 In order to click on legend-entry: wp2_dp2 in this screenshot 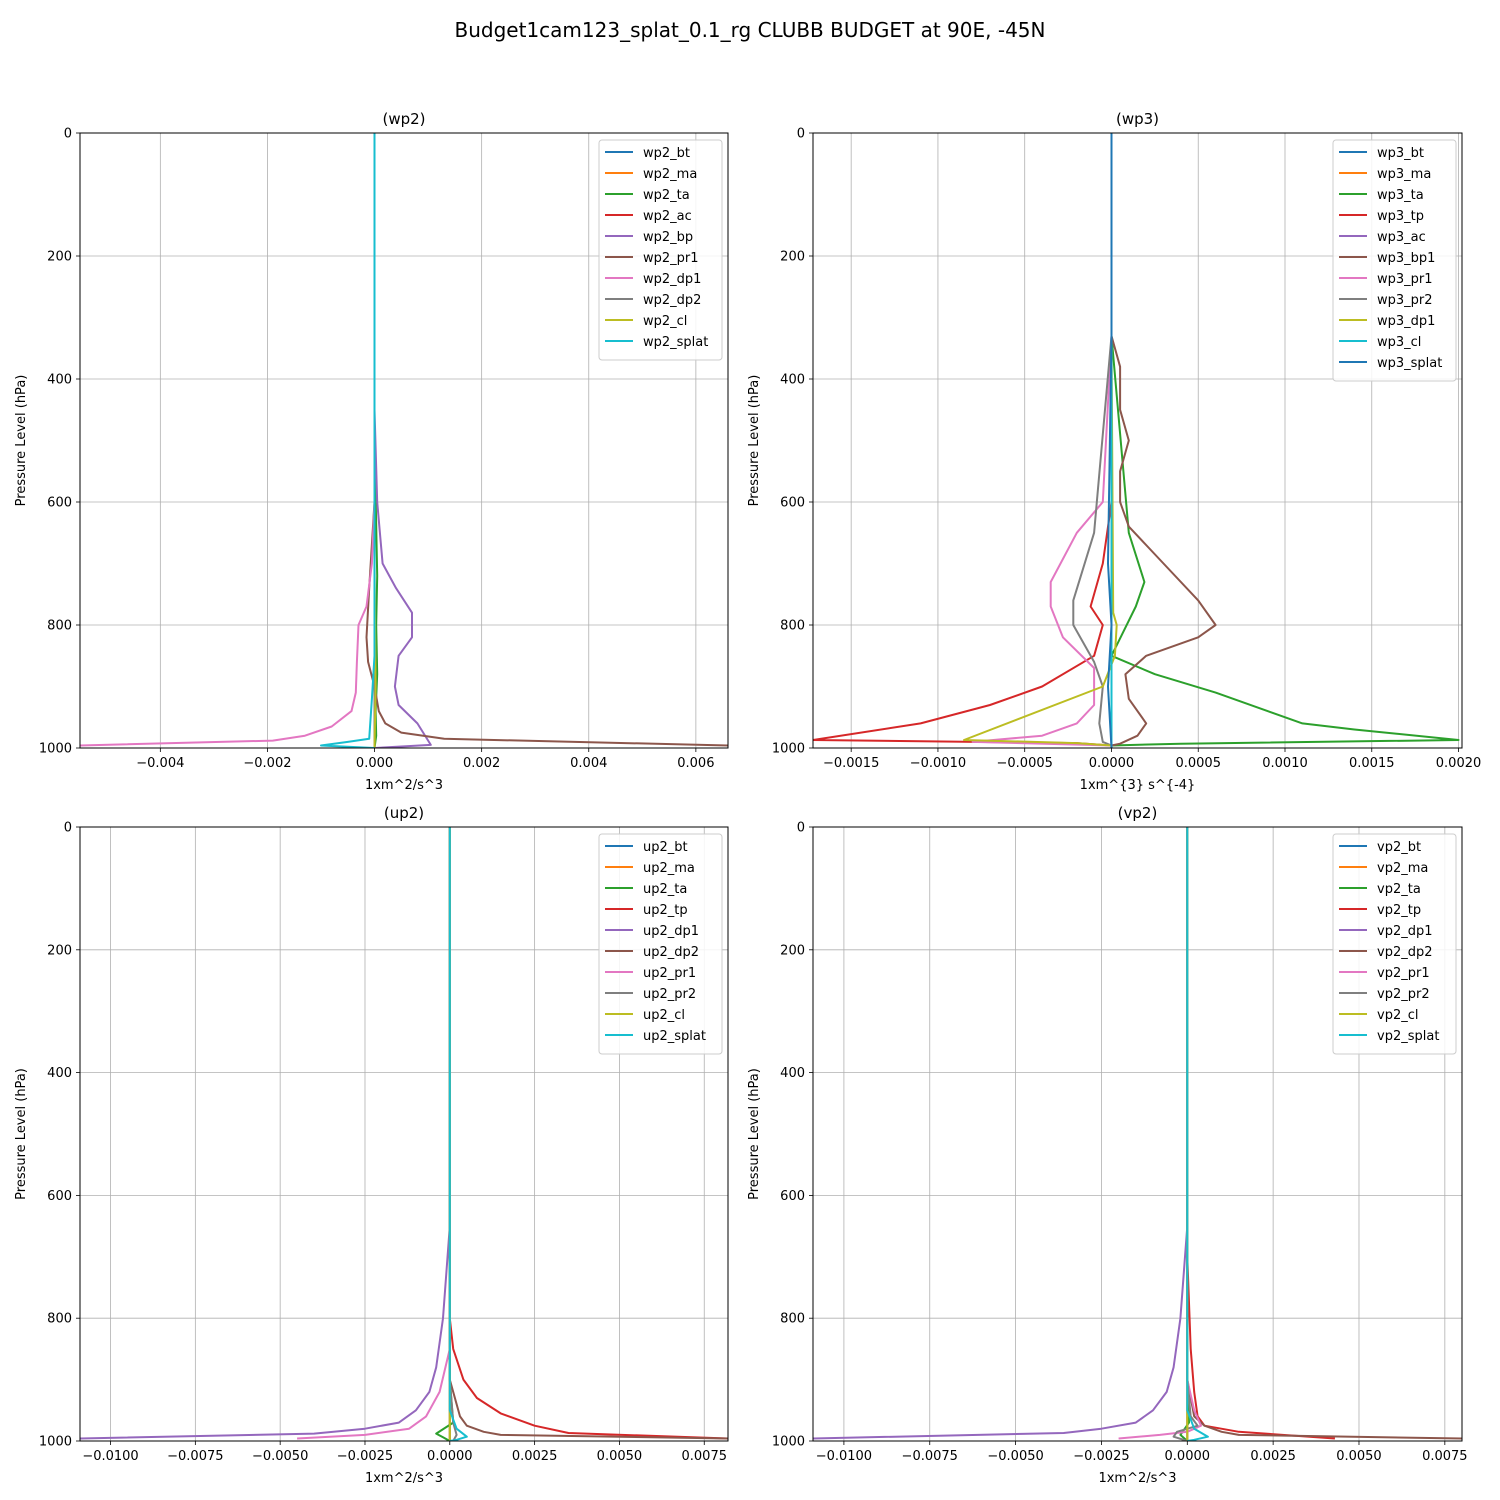, I will do `click(672, 300)`.